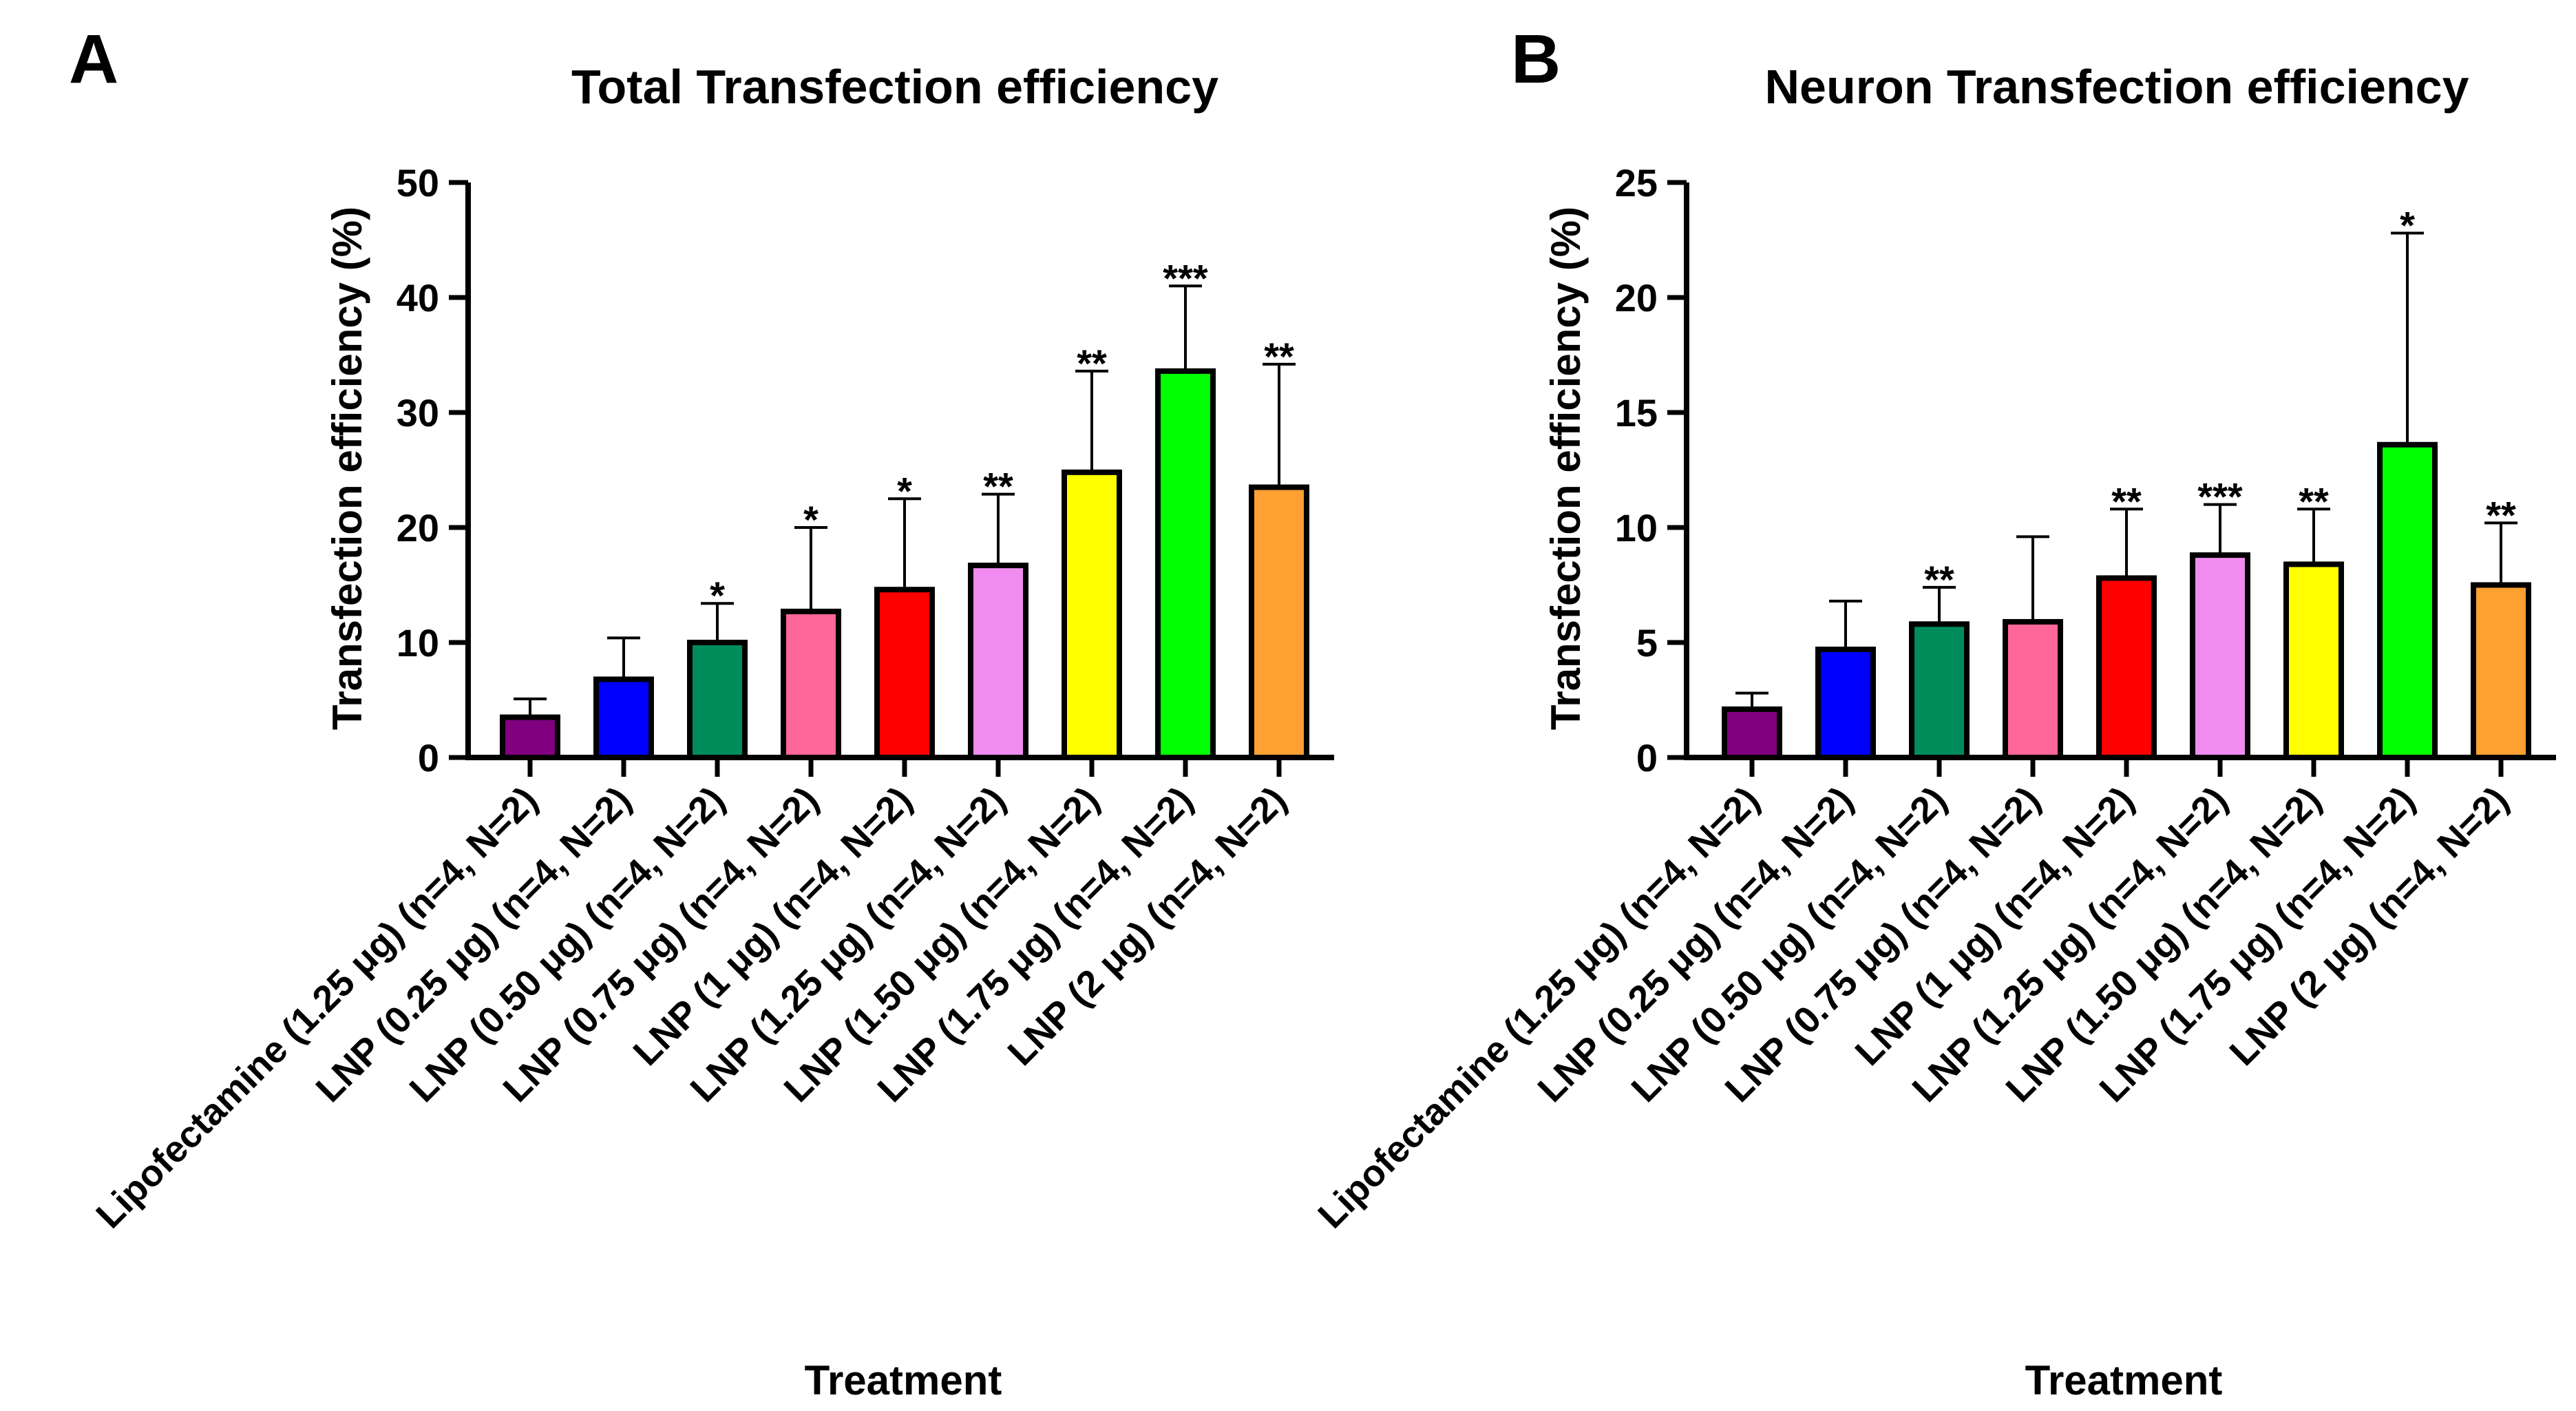 Image resolution: width=2576 pixels, height=1411 pixels. I want to click on y-tick-label: 30, so click(418, 413).